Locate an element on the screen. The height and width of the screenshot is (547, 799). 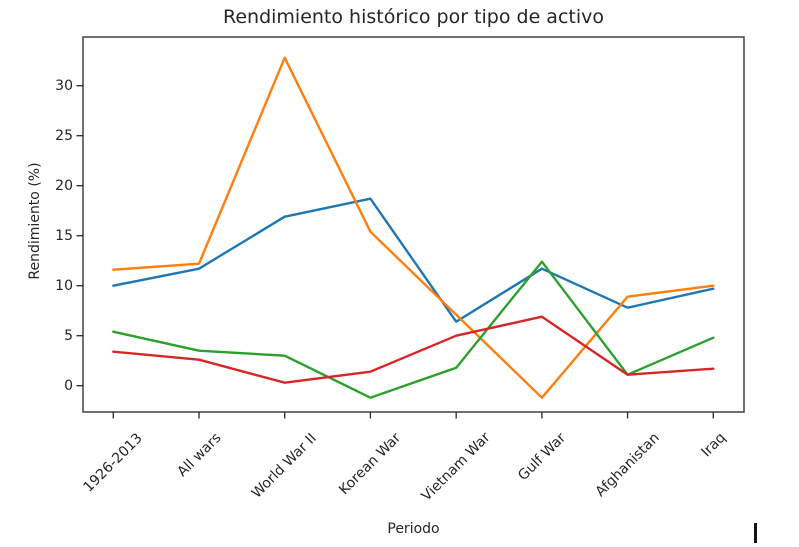
line-serie-rojo is located at coordinates (413, 349).